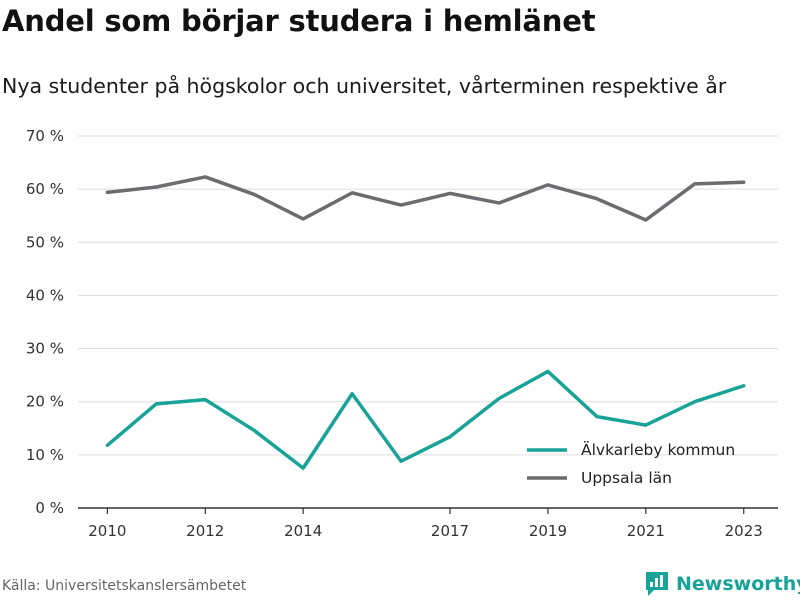 The width and height of the screenshot is (800, 600). What do you see at coordinates (45, 295) in the screenshot?
I see `y-tick-label: 40 %` at bounding box center [45, 295].